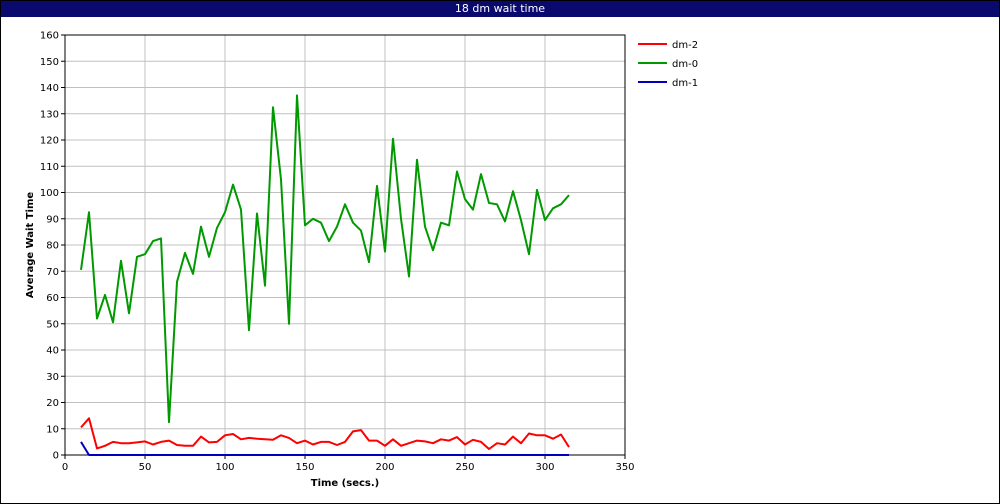  What do you see at coordinates (49, 141) in the screenshot?
I see `y-tick-label: 120` at bounding box center [49, 141].